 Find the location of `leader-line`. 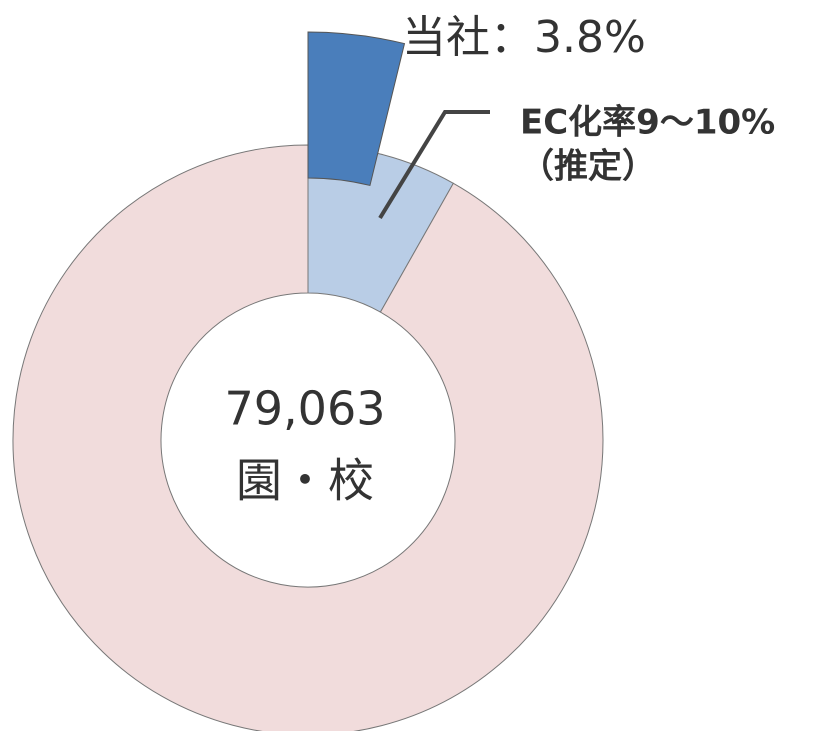

leader-line is located at coordinates (434, 165).